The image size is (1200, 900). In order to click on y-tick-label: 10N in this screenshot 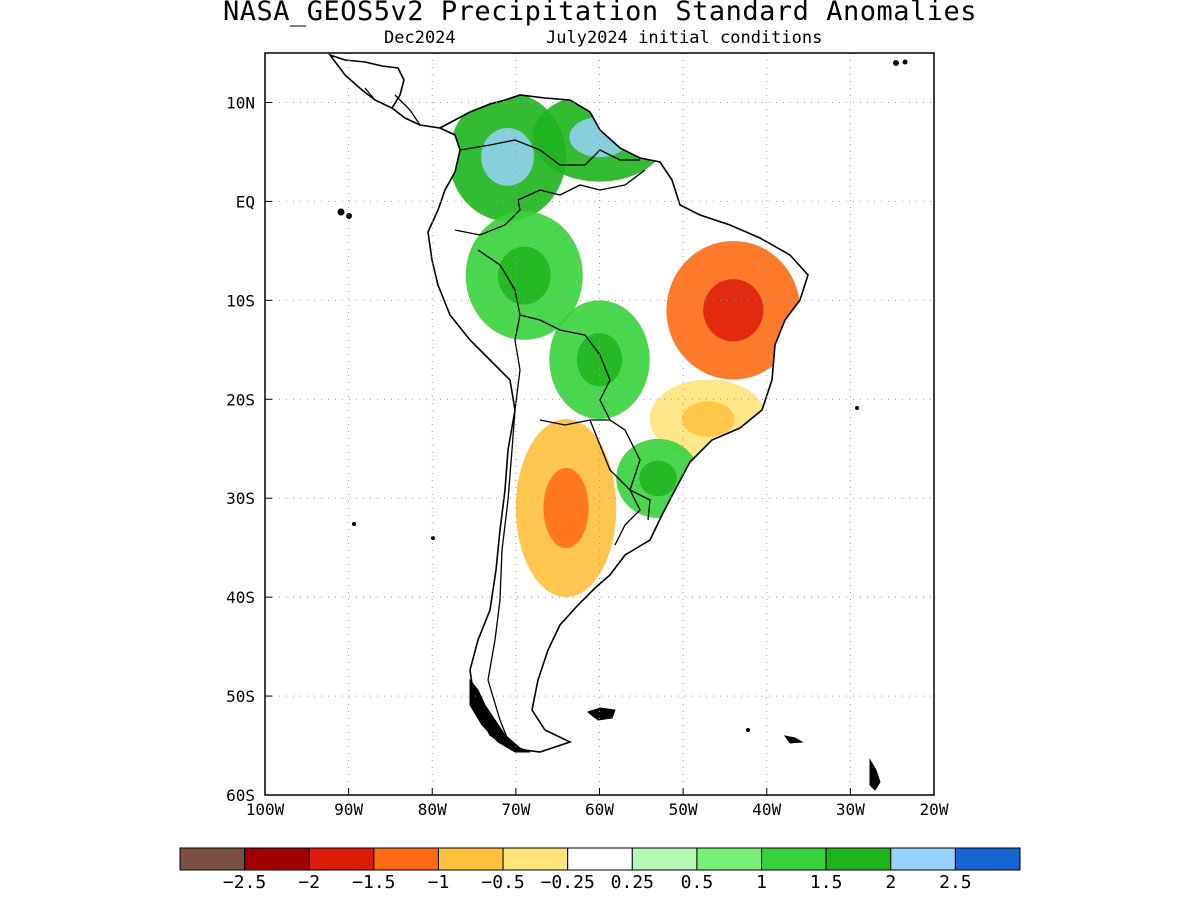, I will do `click(240, 102)`.